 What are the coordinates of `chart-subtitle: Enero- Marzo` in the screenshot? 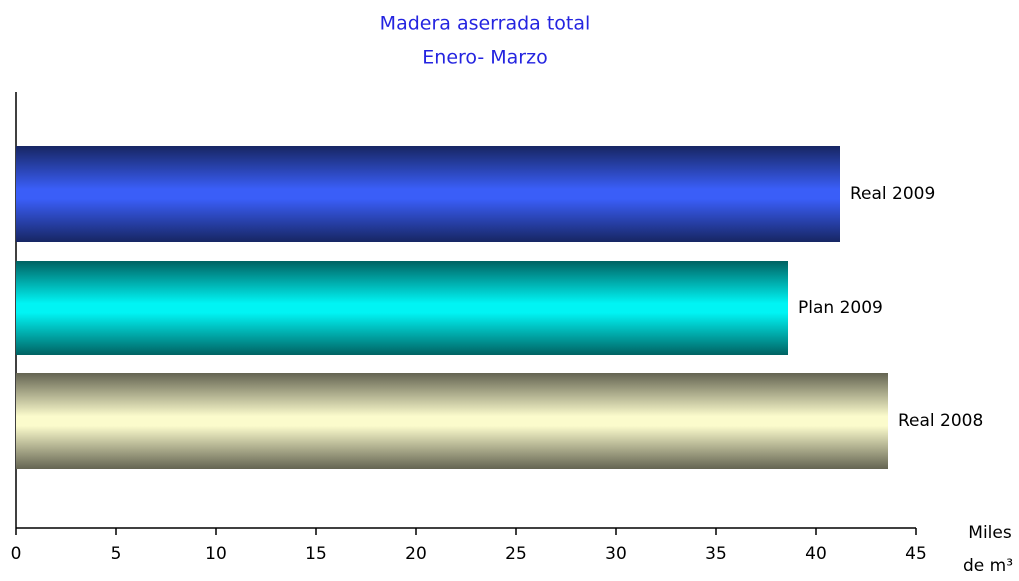 It's located at (484, 58).